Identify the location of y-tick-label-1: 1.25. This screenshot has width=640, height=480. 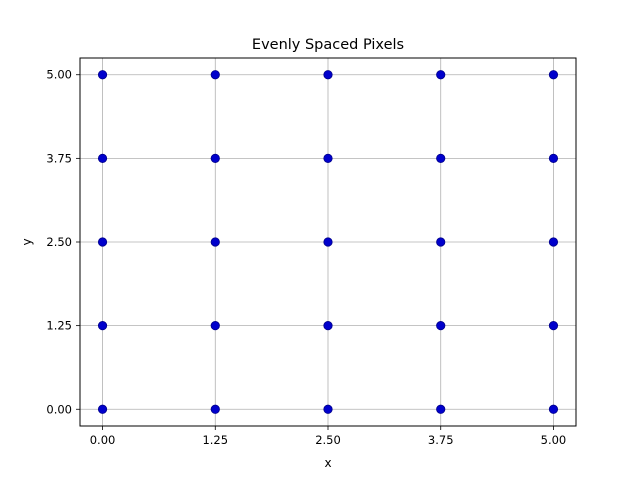
(59, 326).